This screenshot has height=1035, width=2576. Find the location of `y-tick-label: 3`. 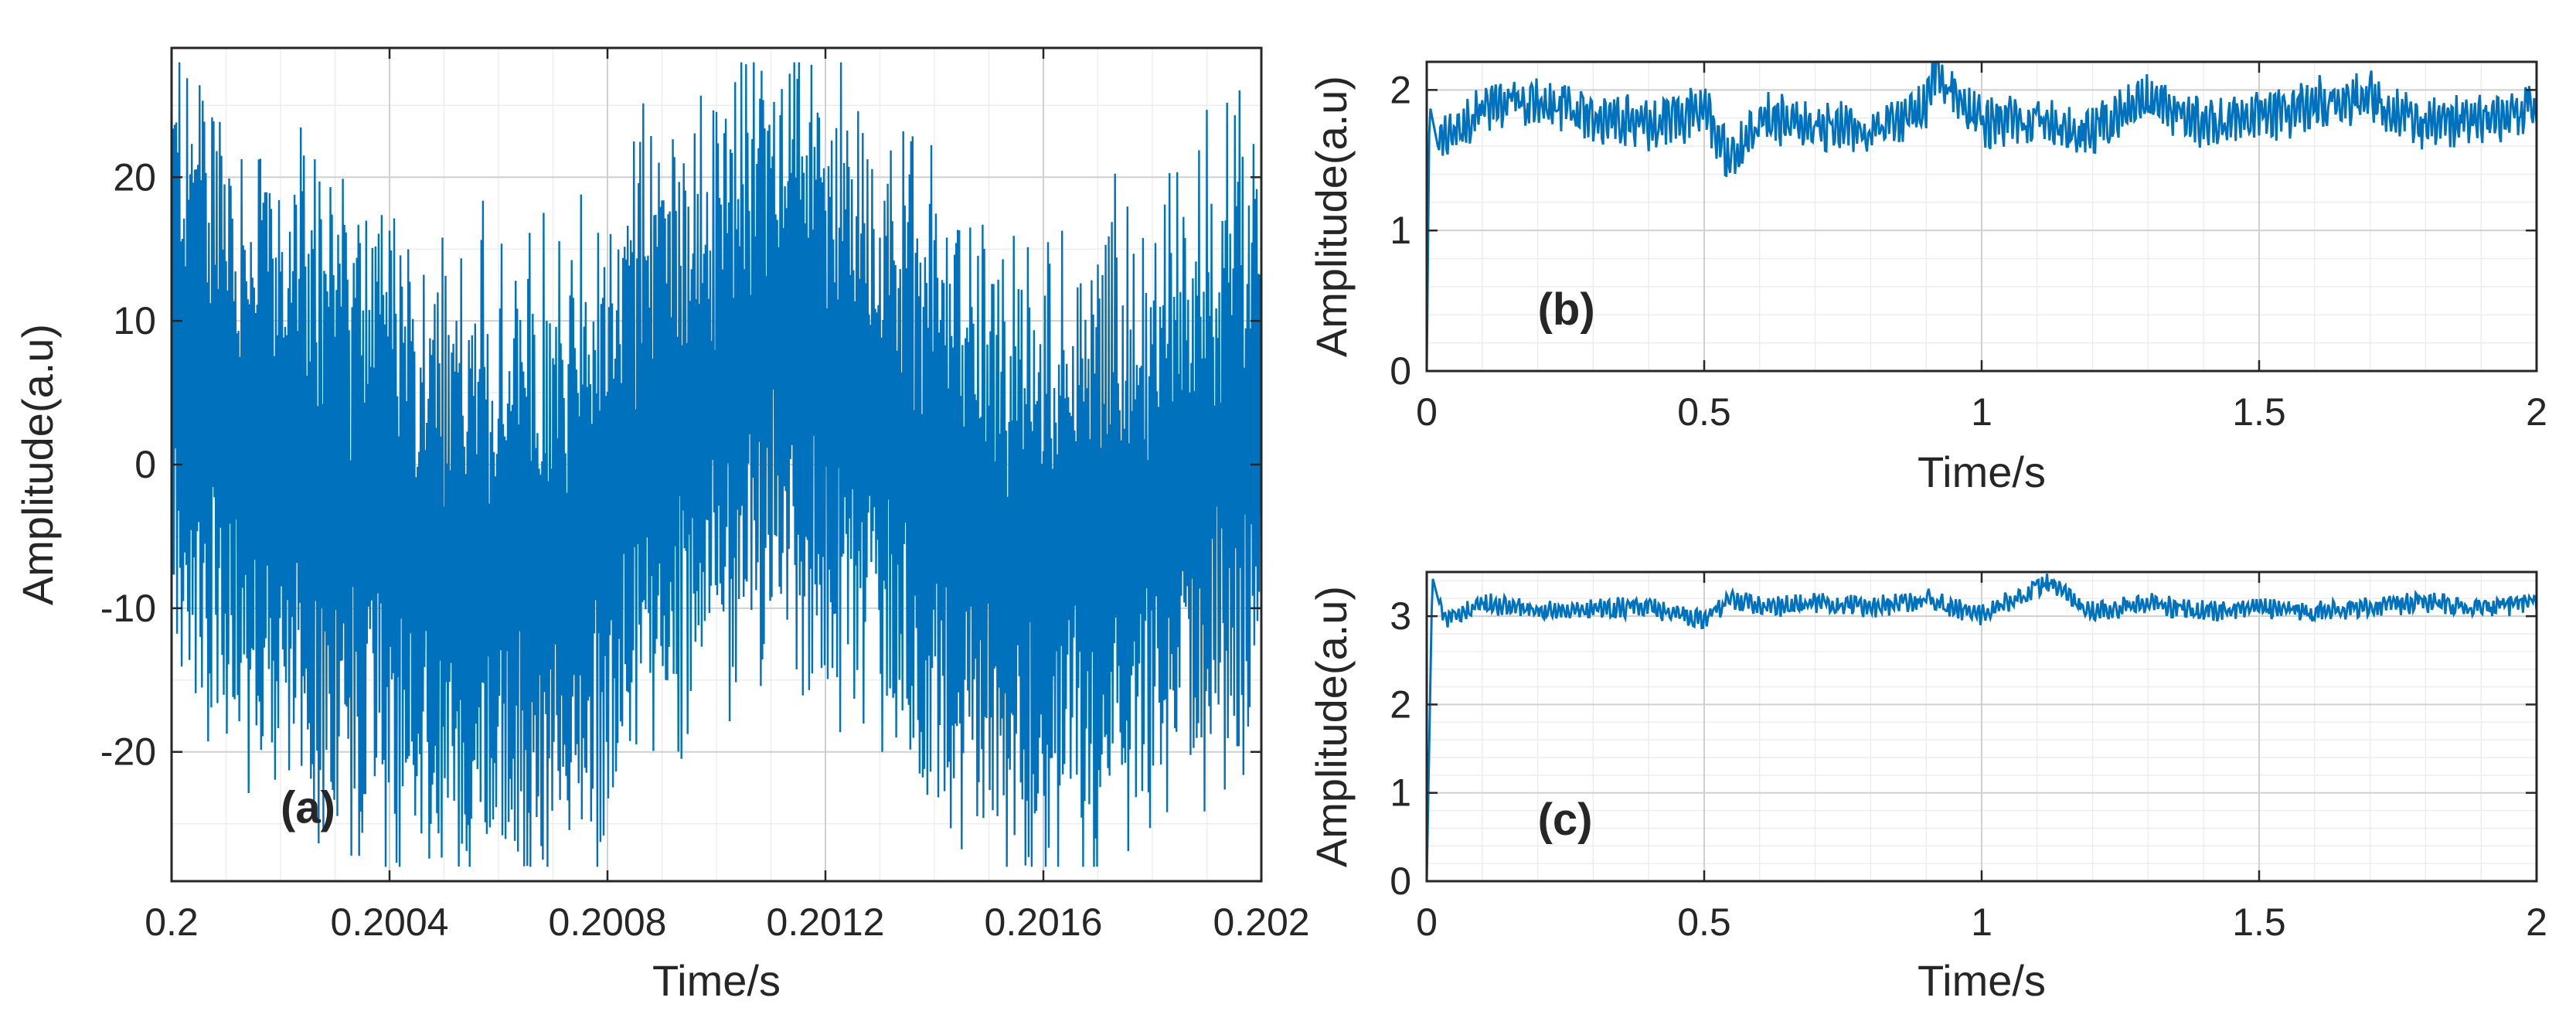

y-tick-label: 3 is located at coordinates (1400, 616).